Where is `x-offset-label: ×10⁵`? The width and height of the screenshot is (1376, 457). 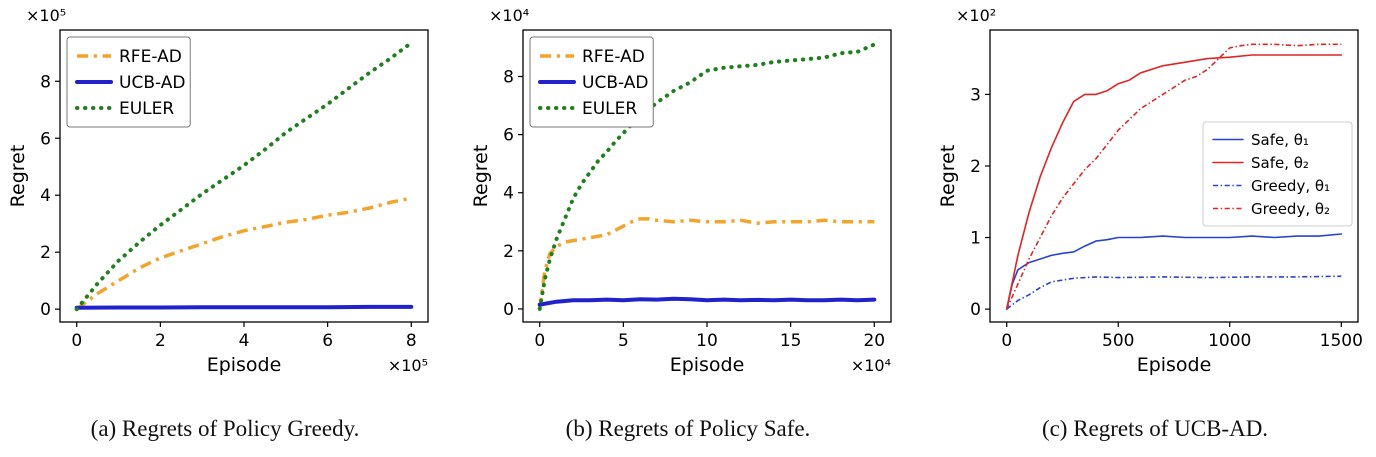
x-offset-label: ×10⁵ is located at coordinates (408, 365).